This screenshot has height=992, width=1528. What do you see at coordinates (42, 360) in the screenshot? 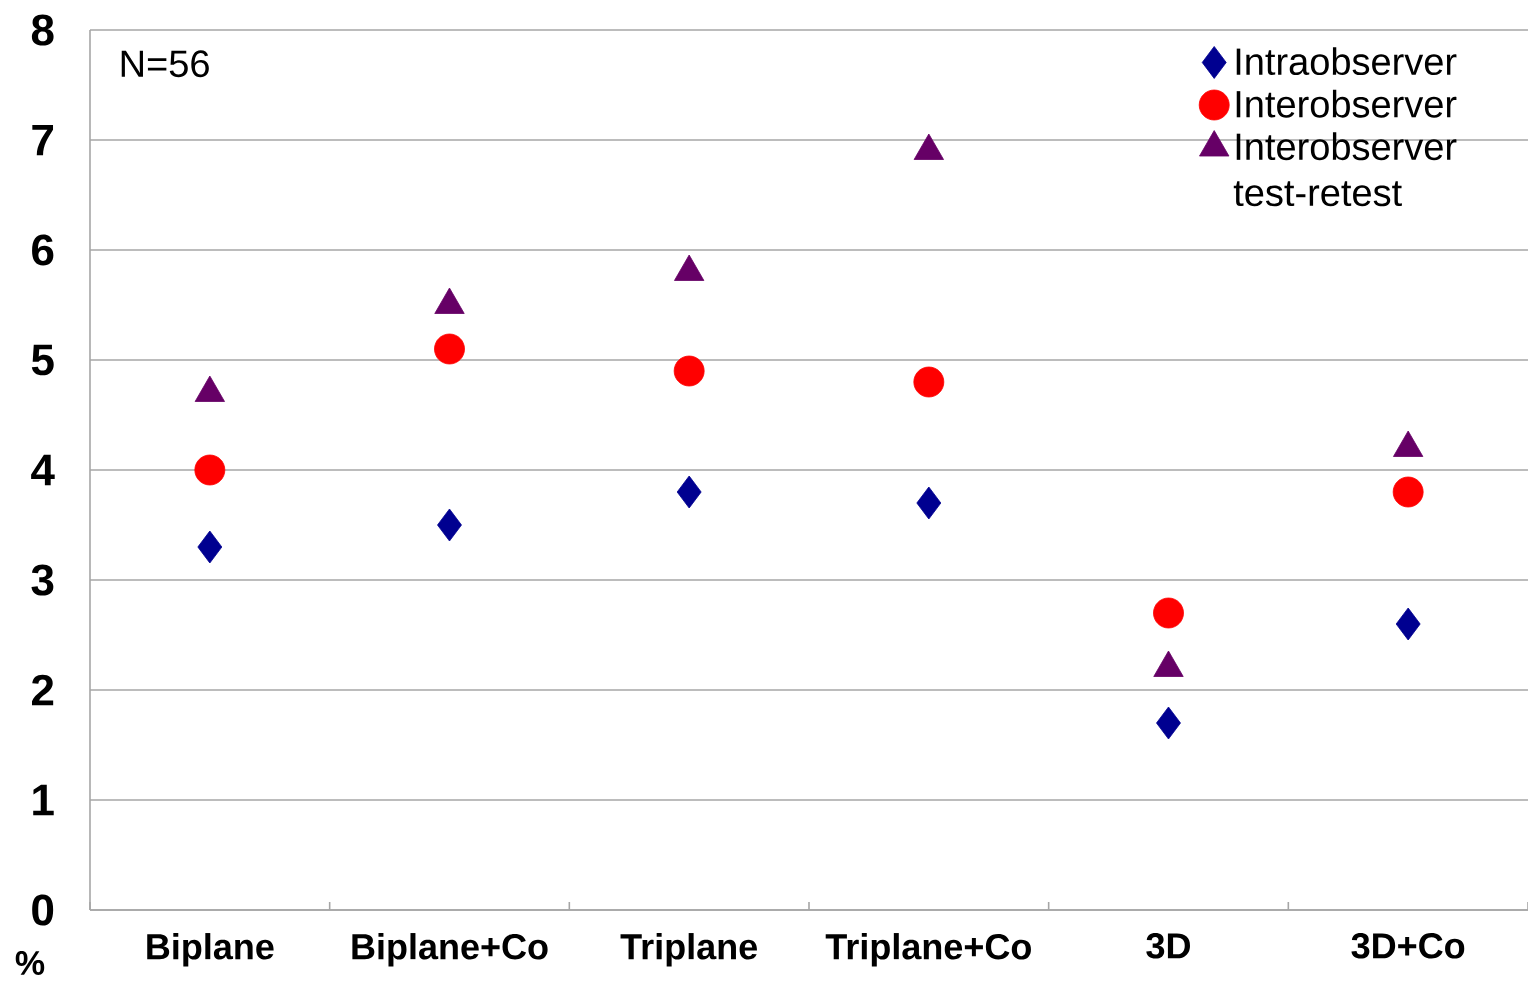
I see `y-tick-label: 5` at bounding box center [42, 360].